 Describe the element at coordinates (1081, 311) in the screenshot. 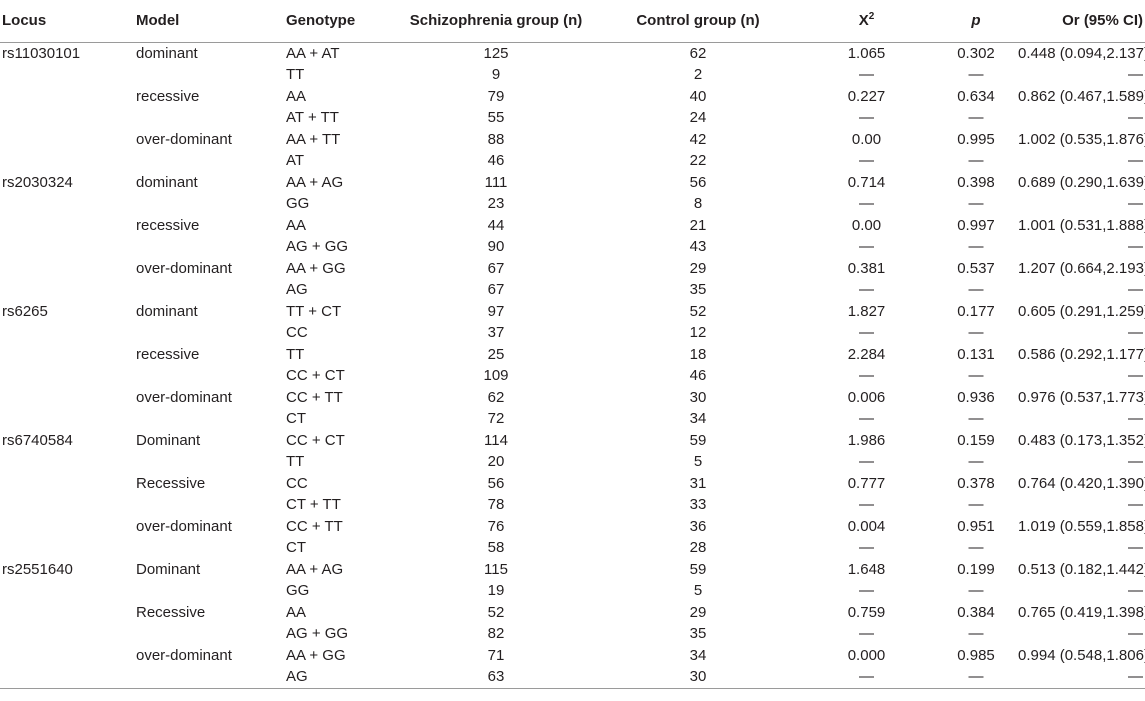

I see `cell-odds-ratio: 0.605 (0.291,1.259)` at that location.